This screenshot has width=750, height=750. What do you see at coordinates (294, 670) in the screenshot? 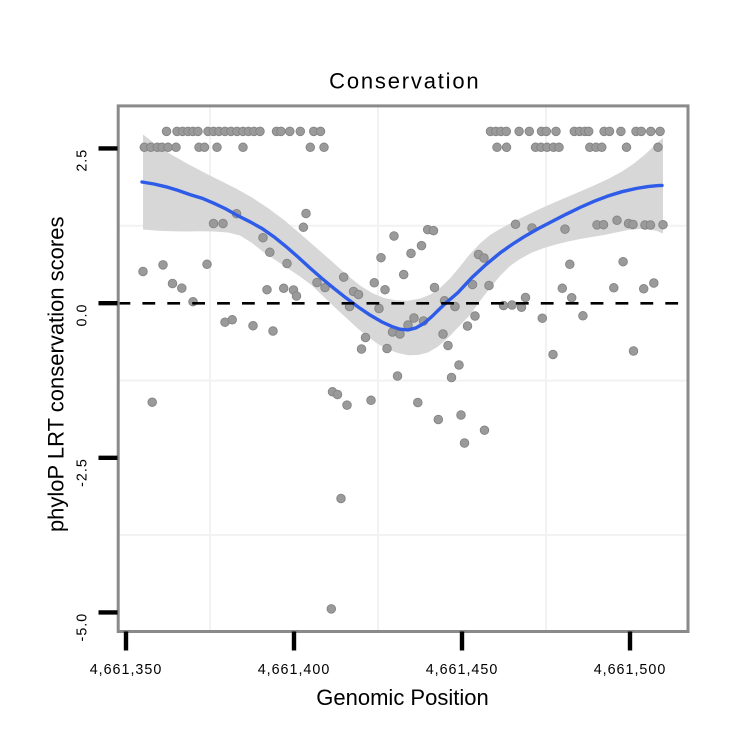
I see `svg-text: 4,661,400` at bounding box center [294, 670].